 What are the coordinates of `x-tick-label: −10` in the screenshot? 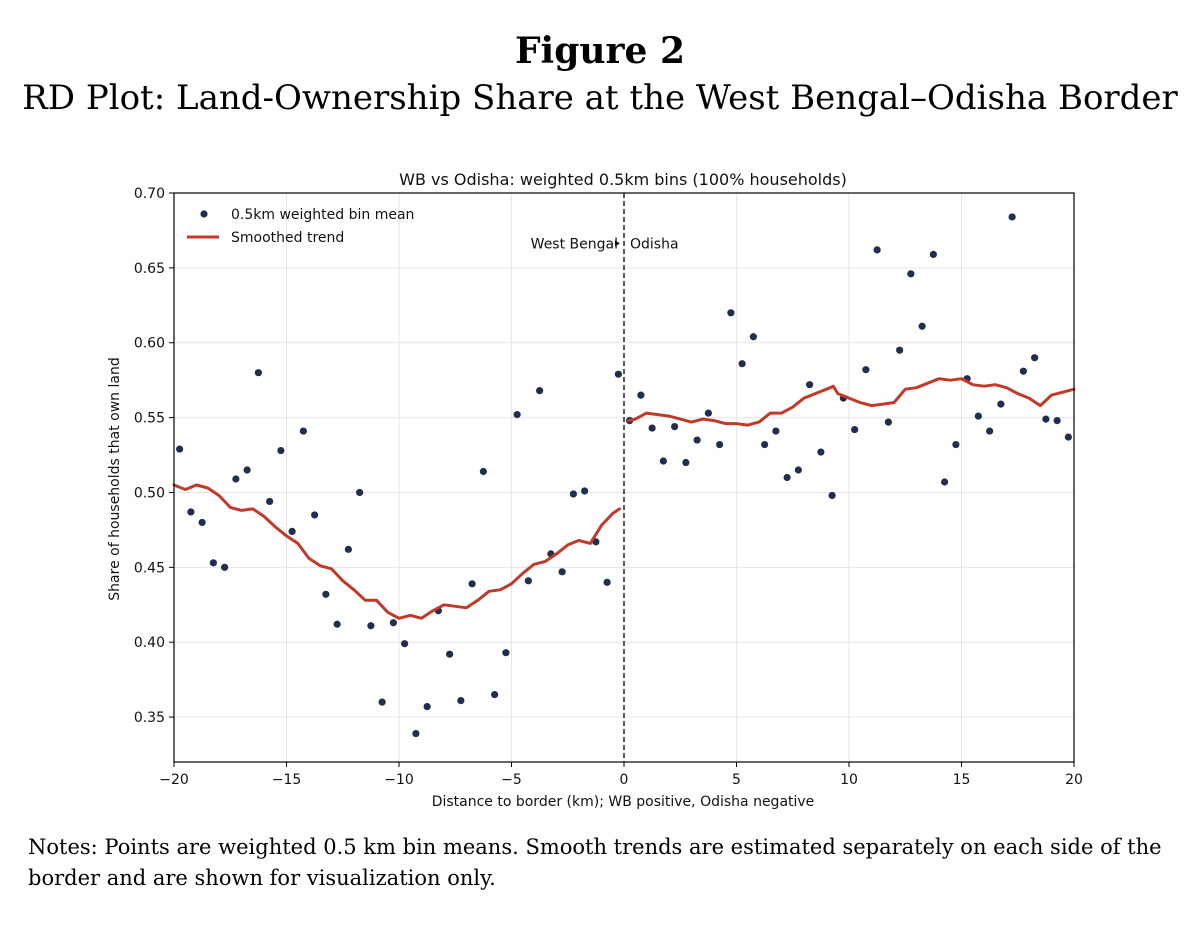 It's located at (399, 780).